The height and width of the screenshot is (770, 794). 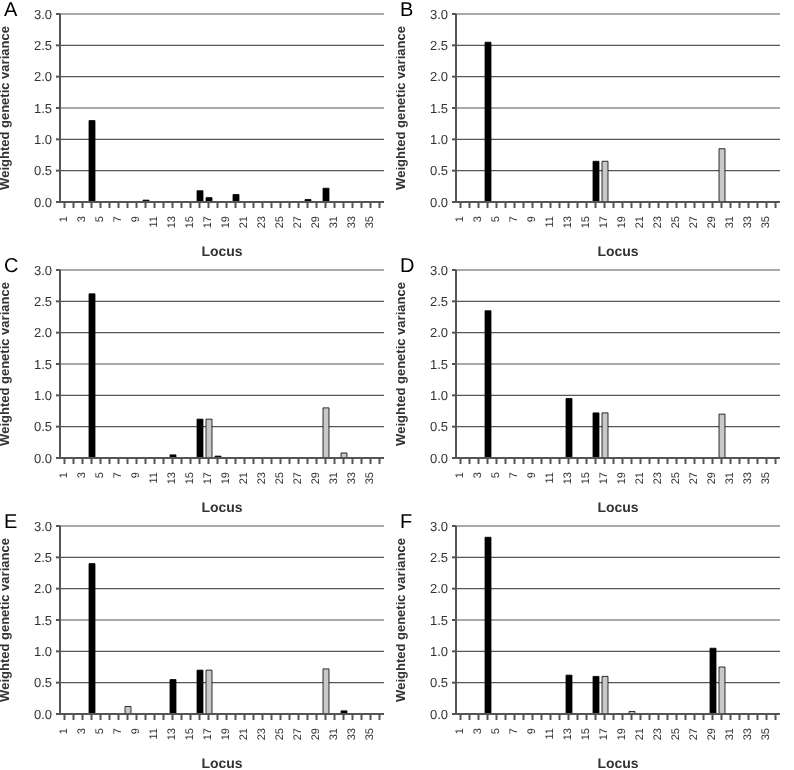 What do you see at coordinates (11, 523) in the screenshot?
I see `chart-title: E` at bounding box center [11, 523].